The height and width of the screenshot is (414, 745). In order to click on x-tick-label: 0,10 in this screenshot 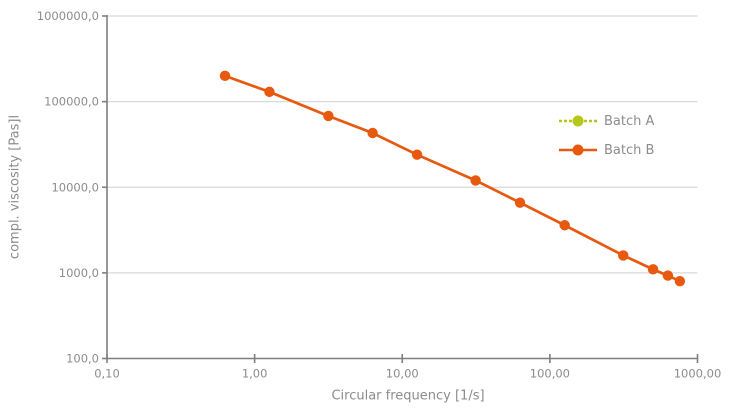, I will do `click(107, 374)`.